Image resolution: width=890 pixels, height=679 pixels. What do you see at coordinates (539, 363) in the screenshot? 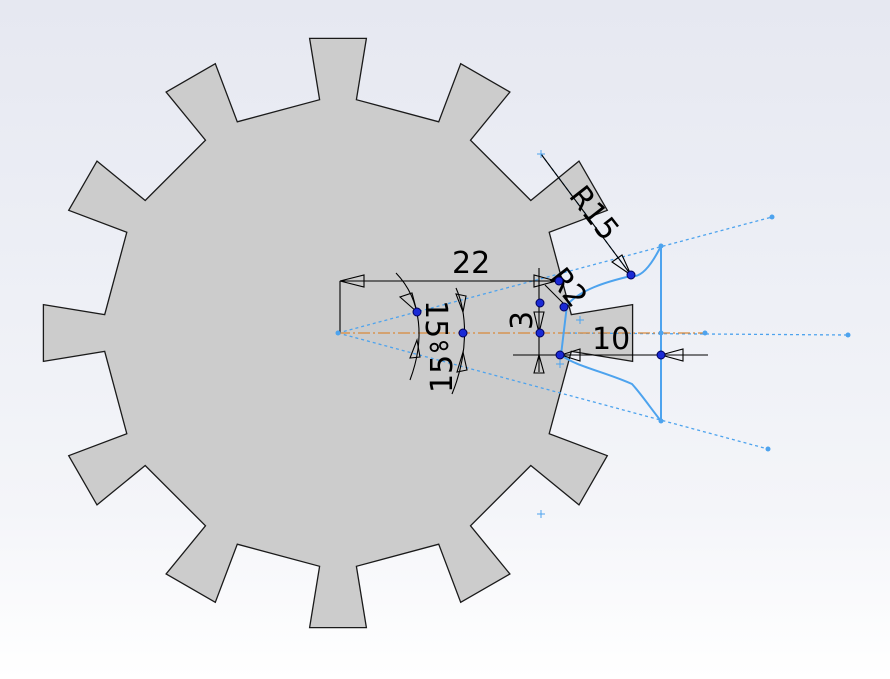
I see `dimension-3-arrow-bottom` at bounding box center [539, 363].